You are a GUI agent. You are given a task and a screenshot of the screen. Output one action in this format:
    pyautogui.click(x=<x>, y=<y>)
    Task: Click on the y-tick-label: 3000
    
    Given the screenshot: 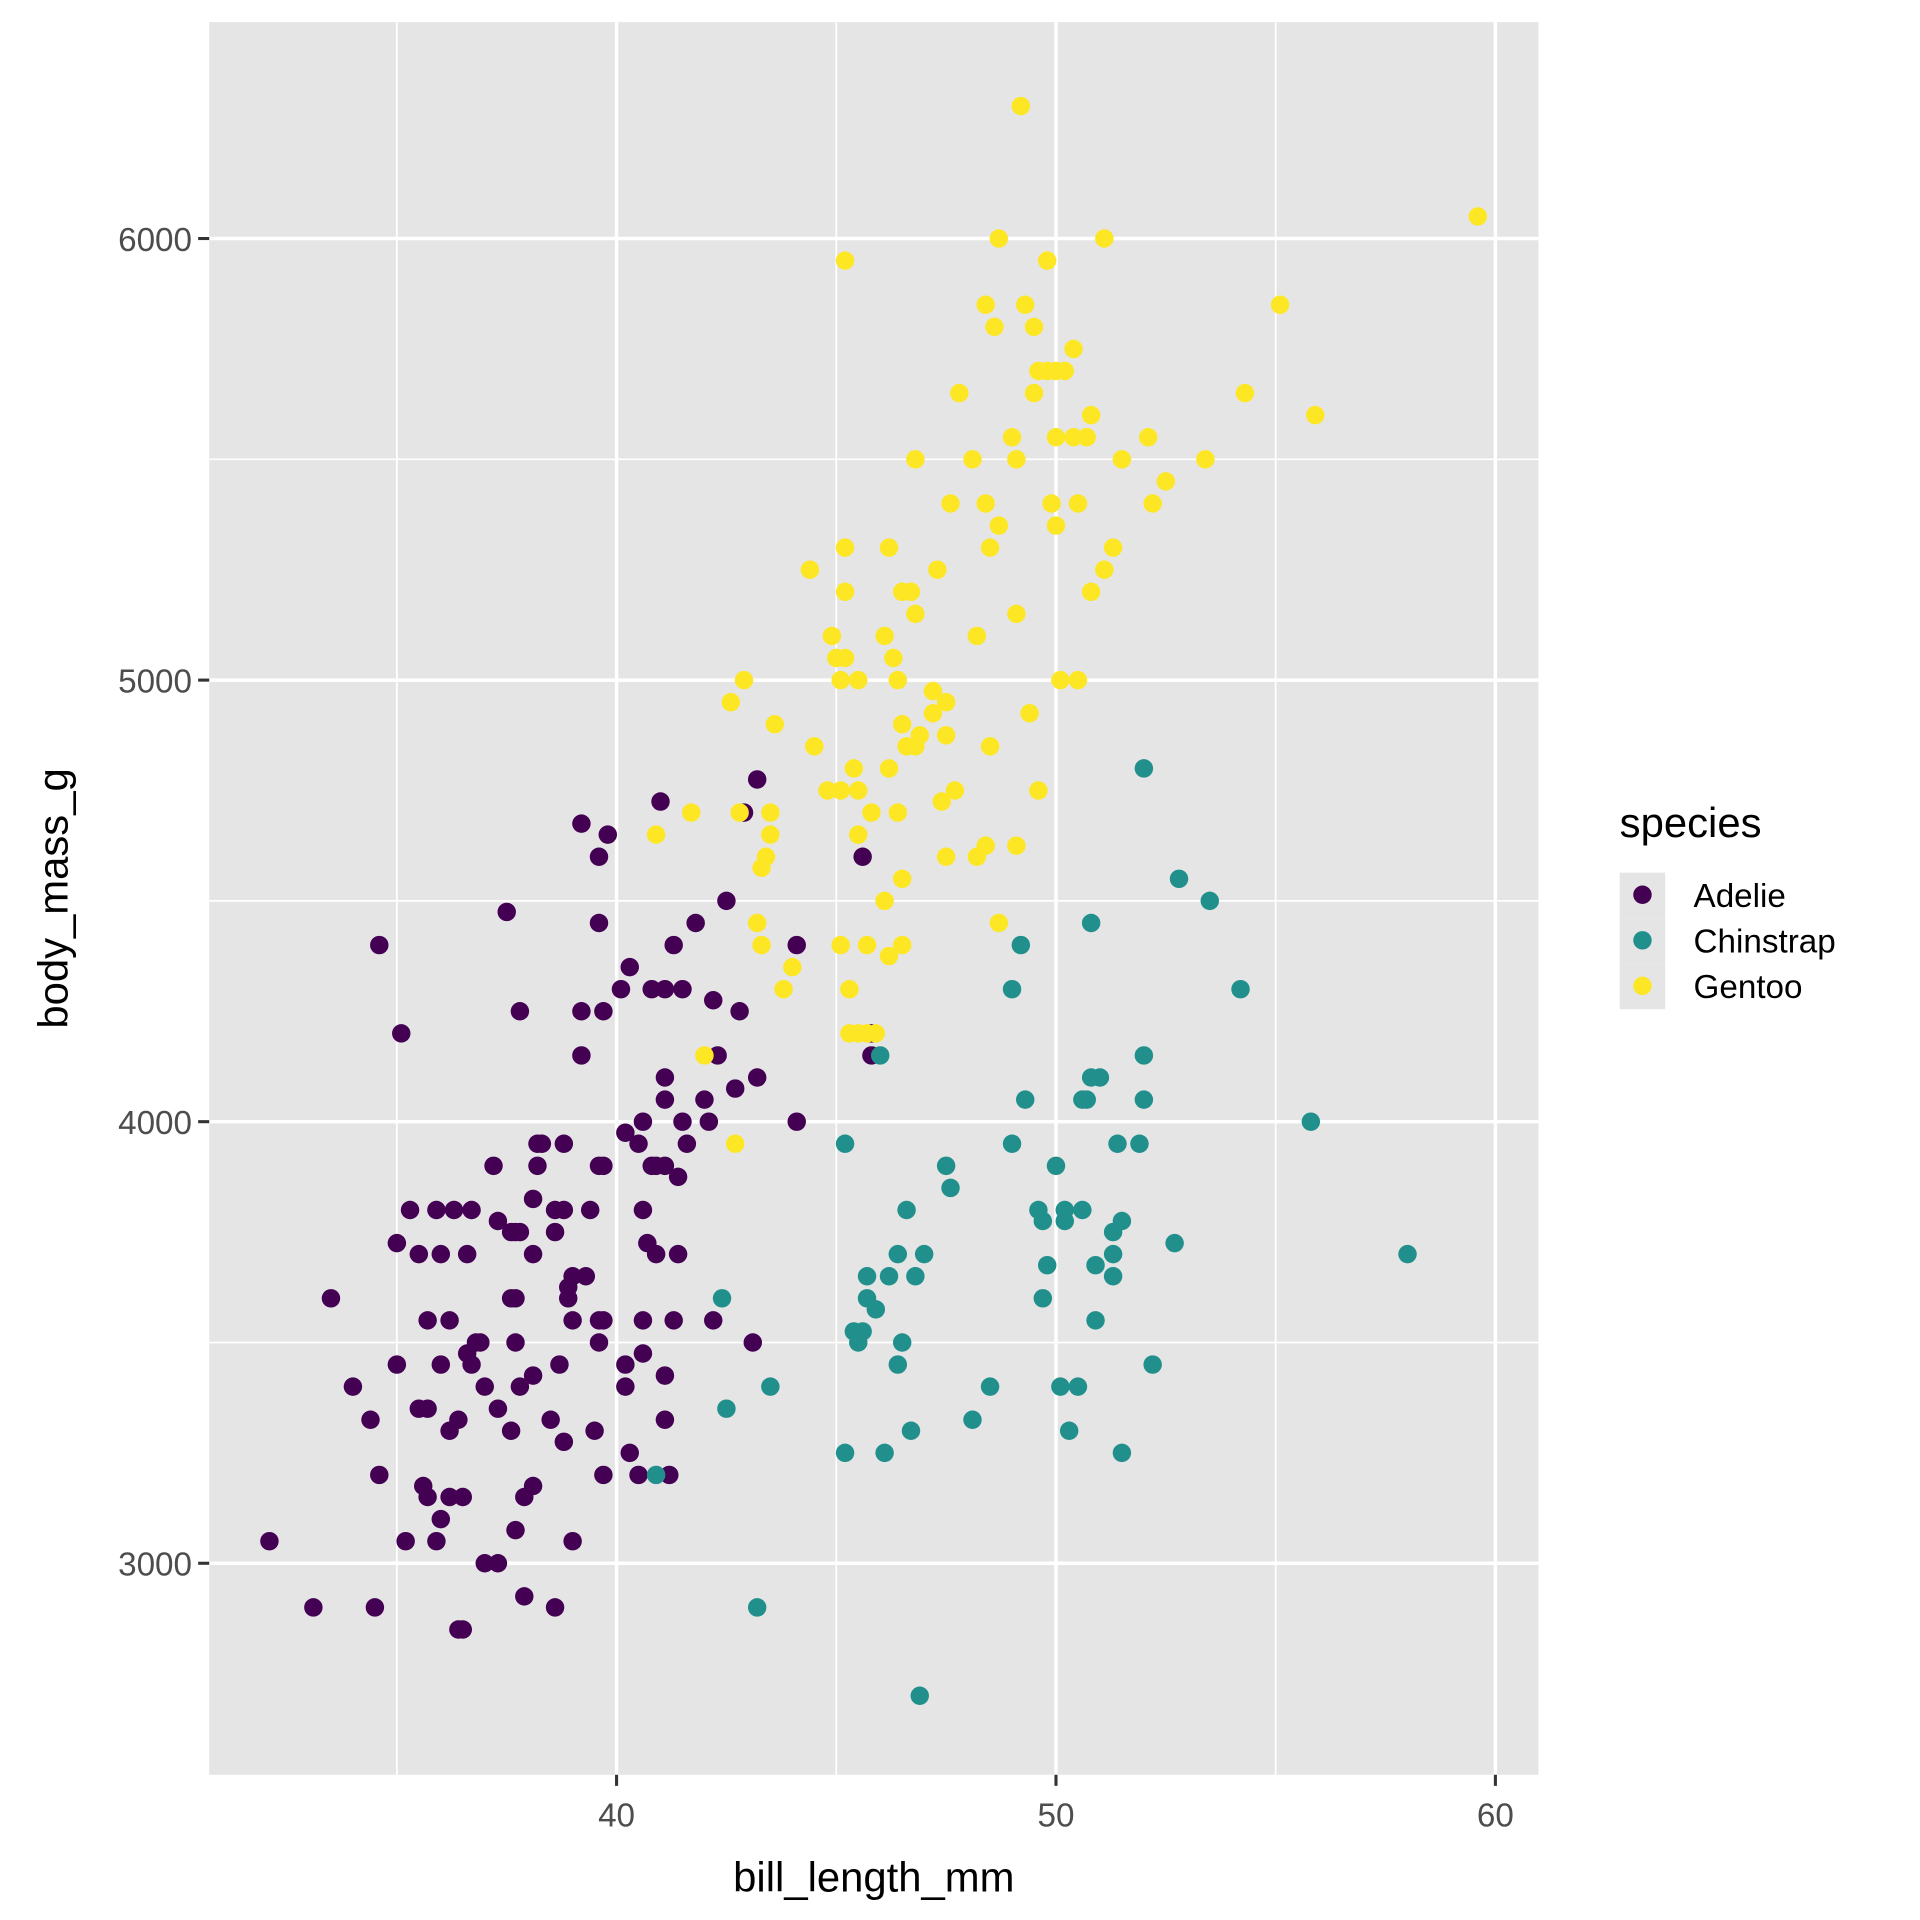 What is the action you would take?
    pyautogui.click(x=155, y=1565)
    